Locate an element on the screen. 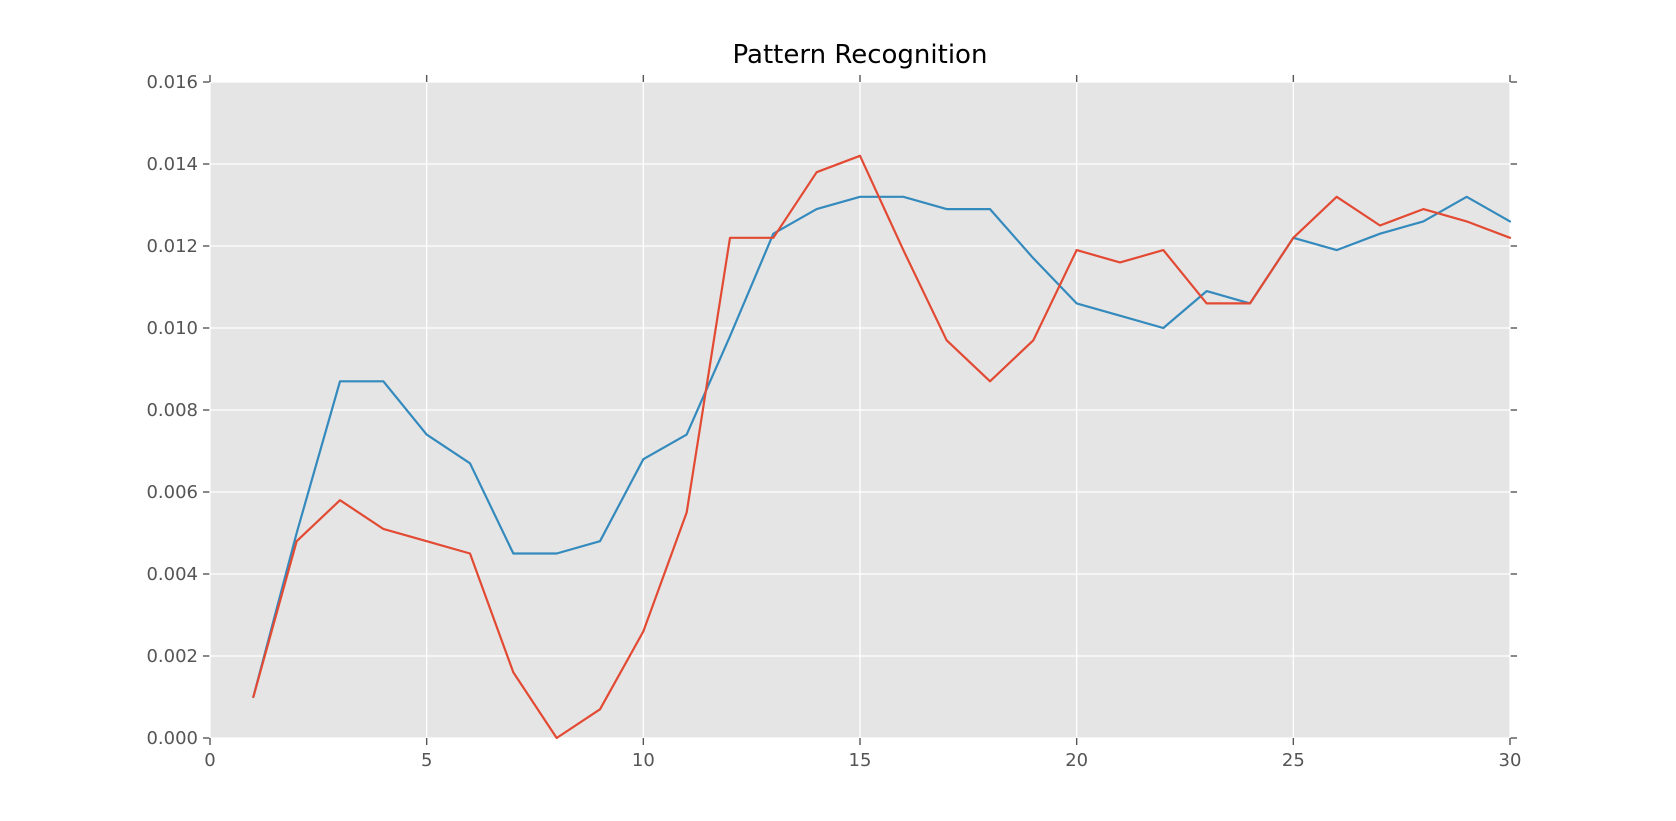 The width and height of the screenshot is (1676, 821). x-tick-label: 15 is located at coordinates (860, 760).